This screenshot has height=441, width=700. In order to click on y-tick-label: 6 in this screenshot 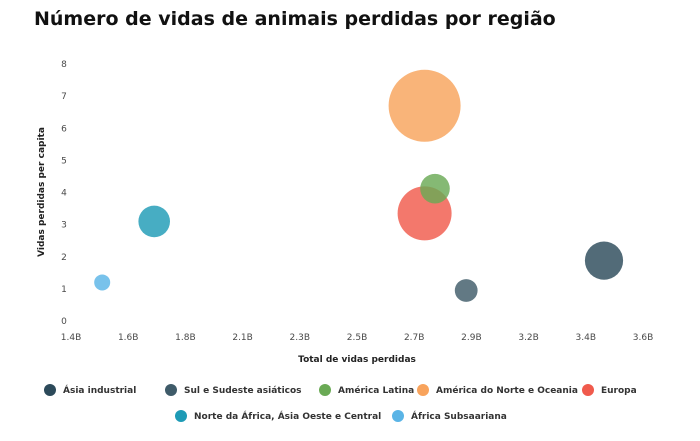, I will do `click(64, 129)`.